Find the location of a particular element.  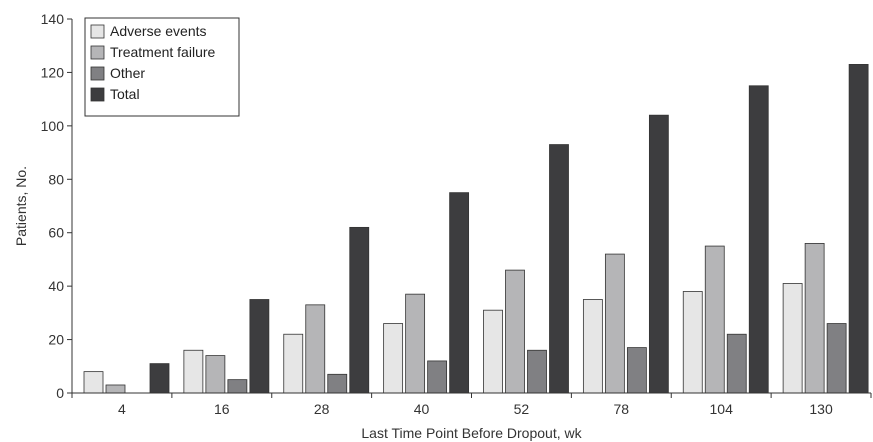

x-tick-label-78: 78 is located at coordinates (622, 409).